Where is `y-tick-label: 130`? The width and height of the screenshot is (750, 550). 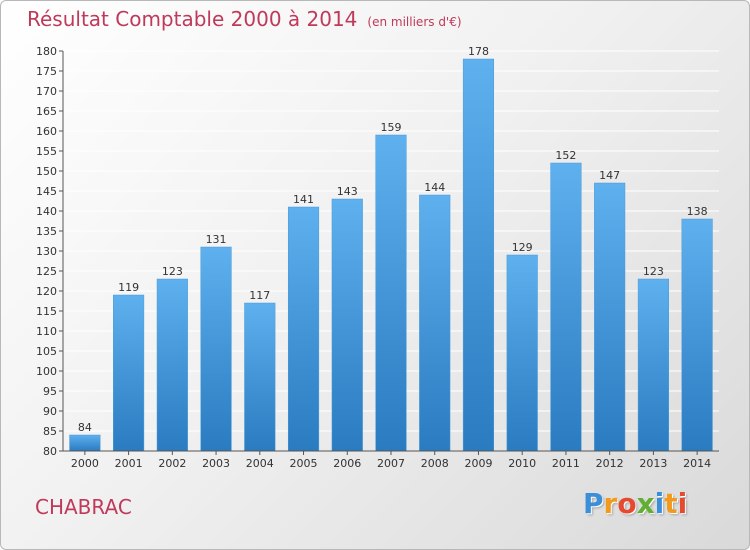 y-tick-label: 130 is located at coordinates (46, 251).